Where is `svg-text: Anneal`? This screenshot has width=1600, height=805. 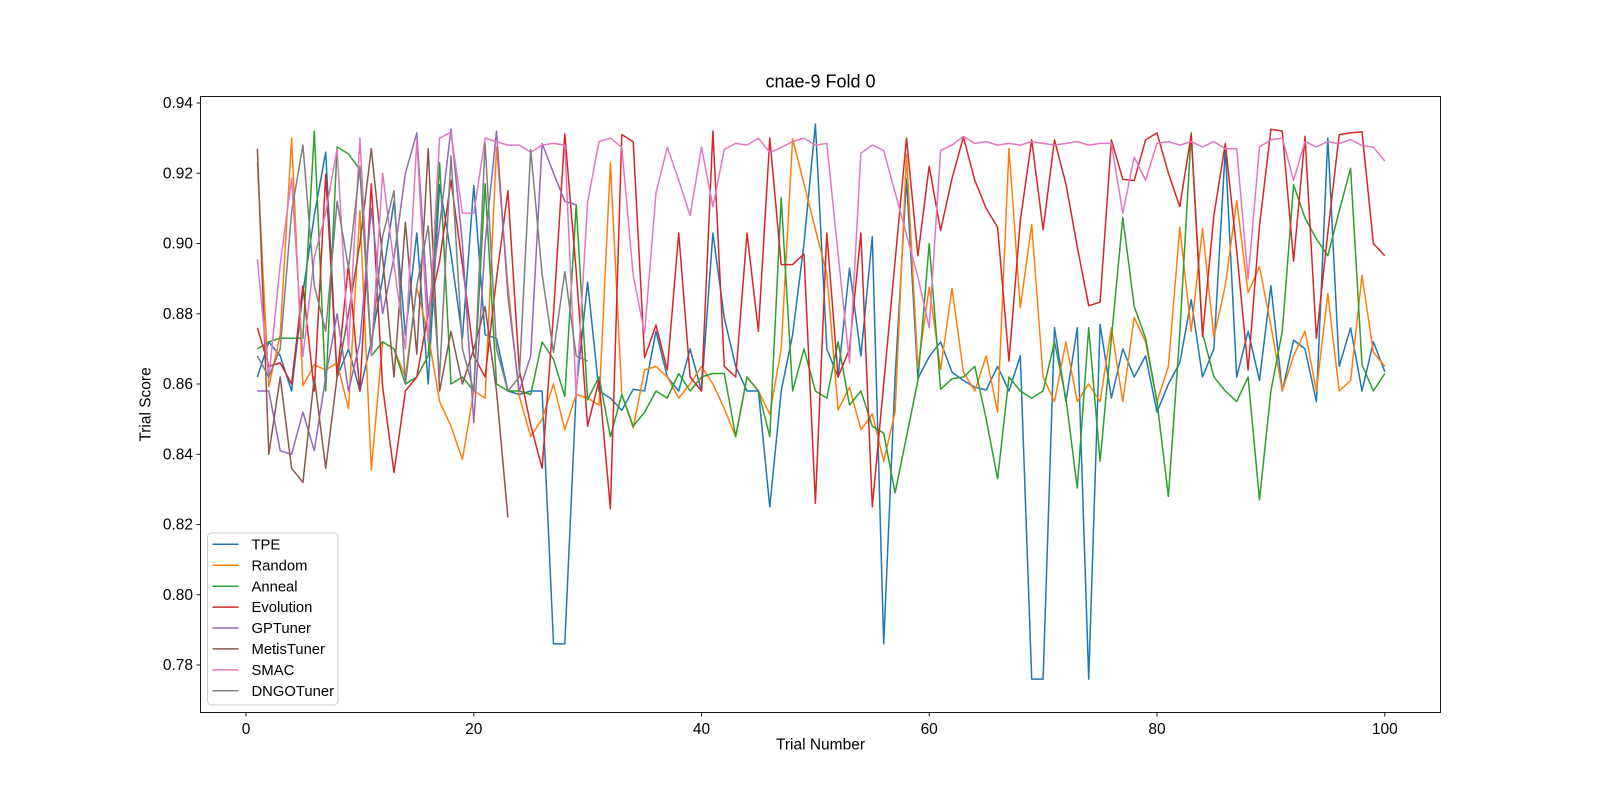
svg-text: Anneal is located at coordinates (275, 587).